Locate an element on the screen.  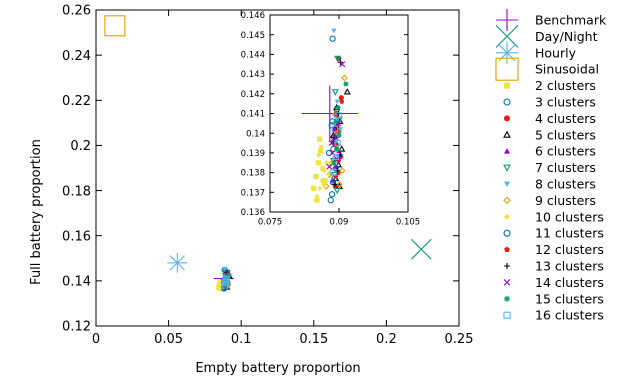
main-x-tick-label: 0.25 is located at coordinates (459, 339).